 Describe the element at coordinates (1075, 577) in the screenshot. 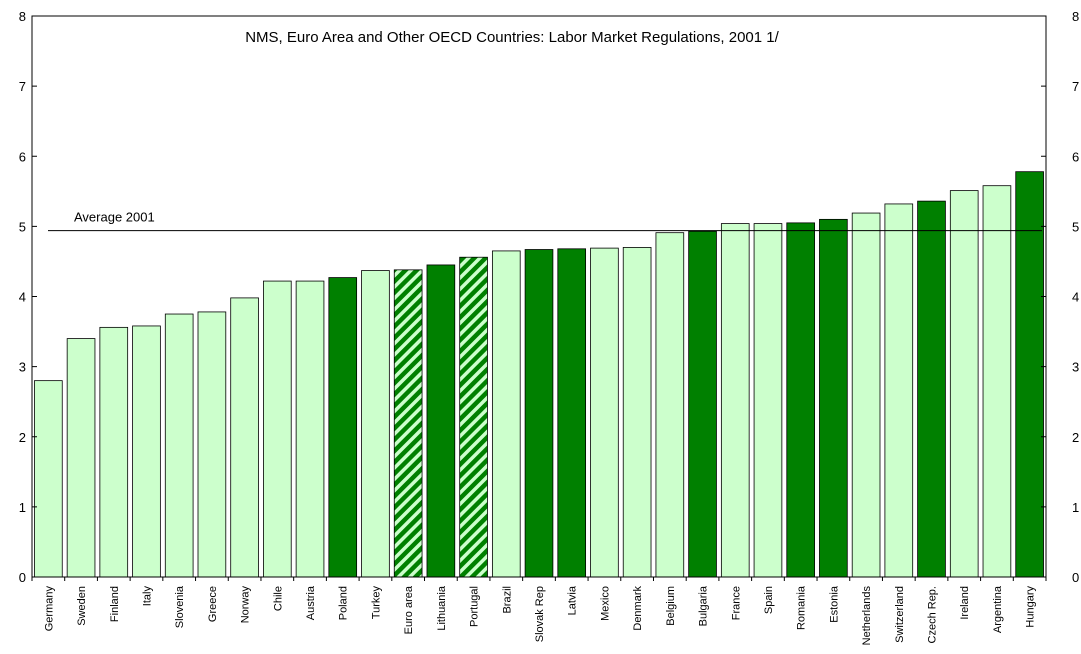

I see `right-y-tick-label: 0` at that location.